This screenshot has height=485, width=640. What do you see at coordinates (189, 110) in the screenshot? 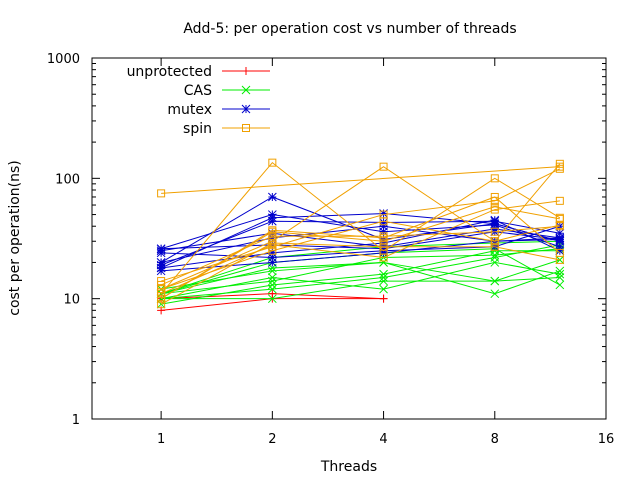
I see `legend-label-mutex: mutex` at bounding box center [189, 110].